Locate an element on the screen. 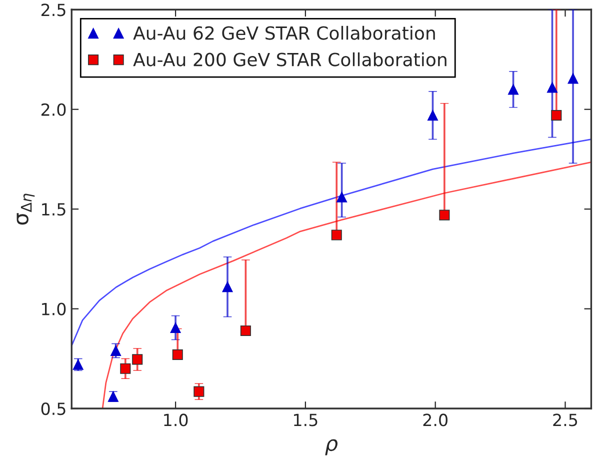  legend-label: Au-Au 62 GeV STAR Collaboration is located at coordinates (284, 33).